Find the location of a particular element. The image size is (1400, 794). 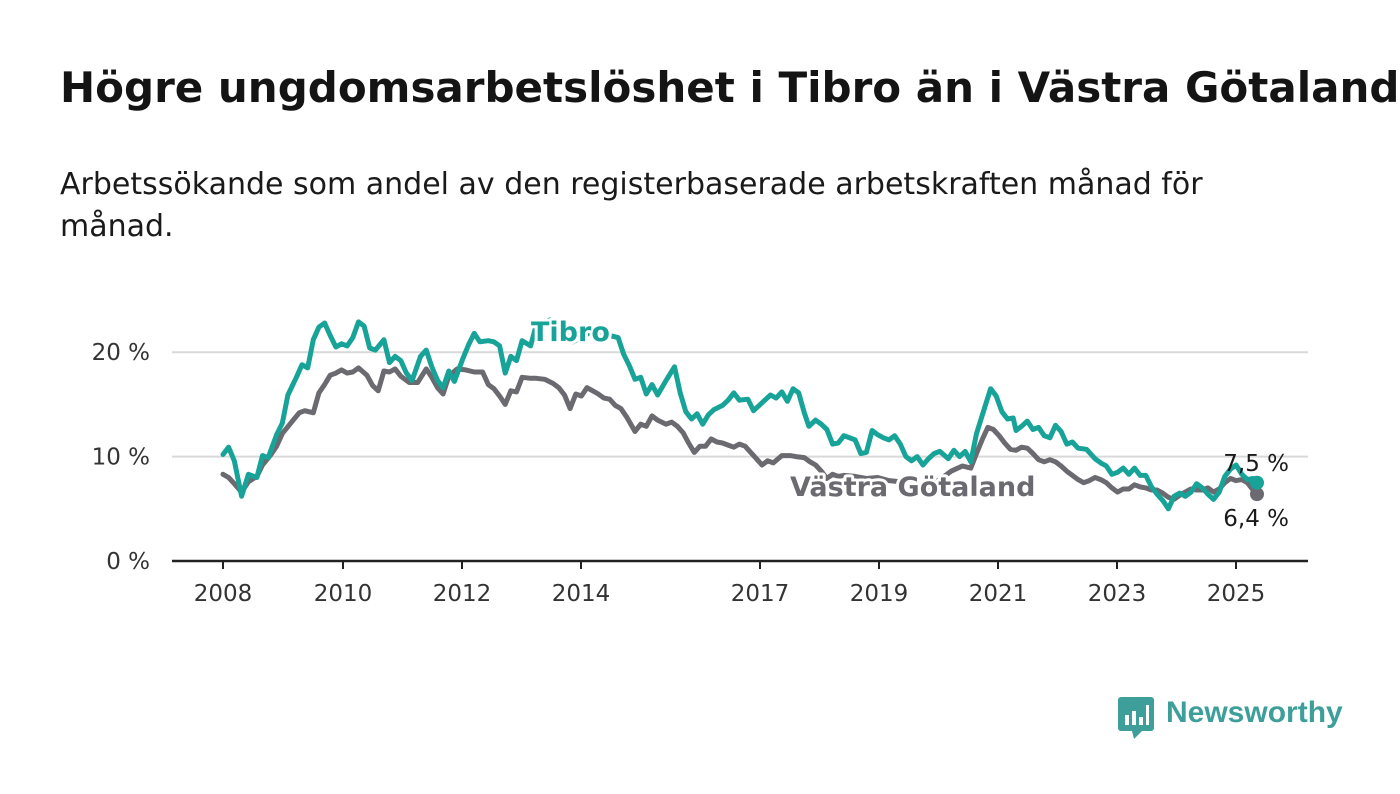

x-tick-label: 2008 is located at coordinates (223, 594).